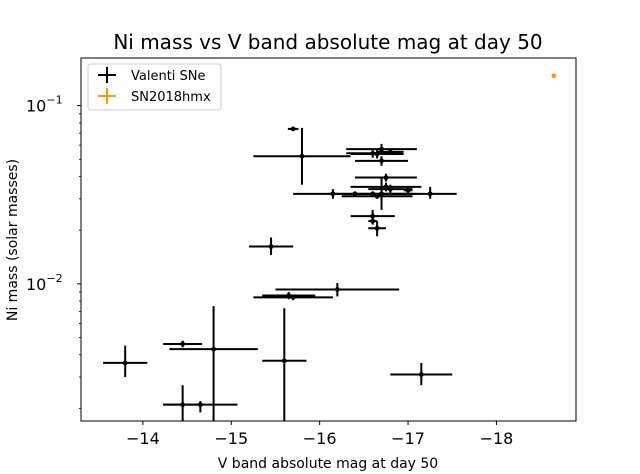  I want to click on y-tick-label-0: 10⁻², so click(44, 283).